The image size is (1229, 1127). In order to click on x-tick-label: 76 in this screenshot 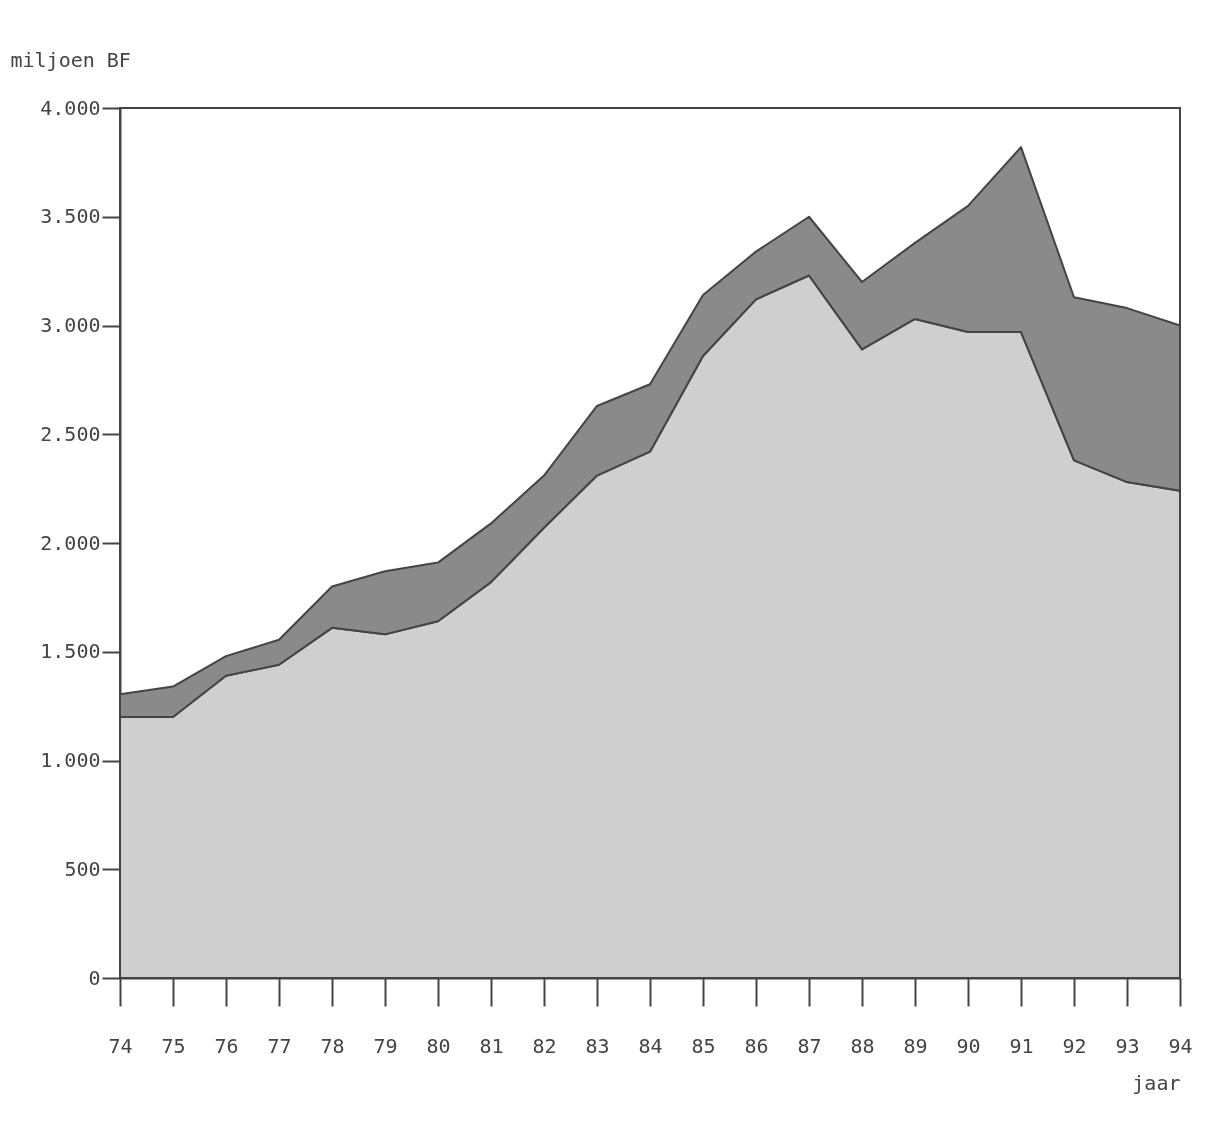, I will do `click(226, 1045)`.